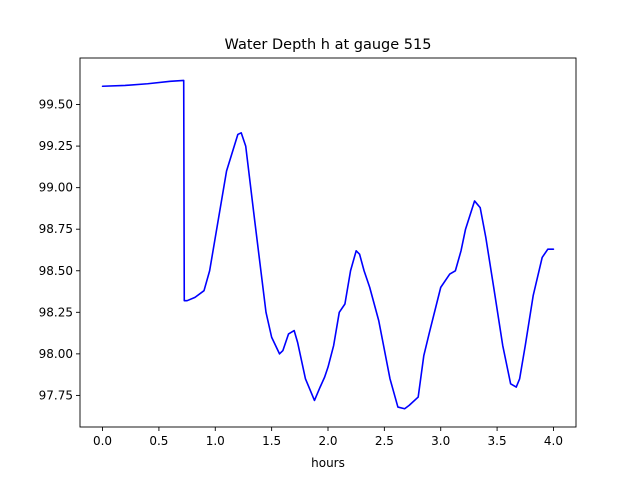  What do you see at coordinates (440, 441) in the screenshot?
I see `x-tick-label: 3.0` at bounding box center [440, 441].